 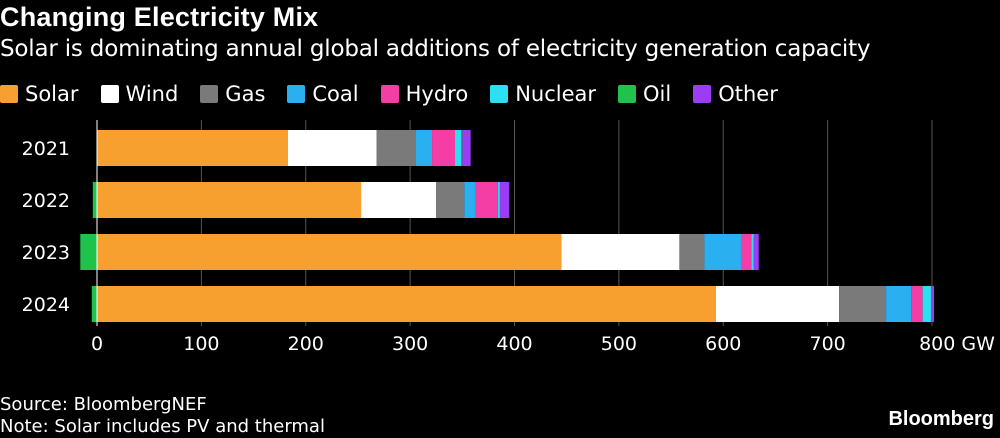 I want to click on bar-2024-hydro, so click(x=917, y=304).